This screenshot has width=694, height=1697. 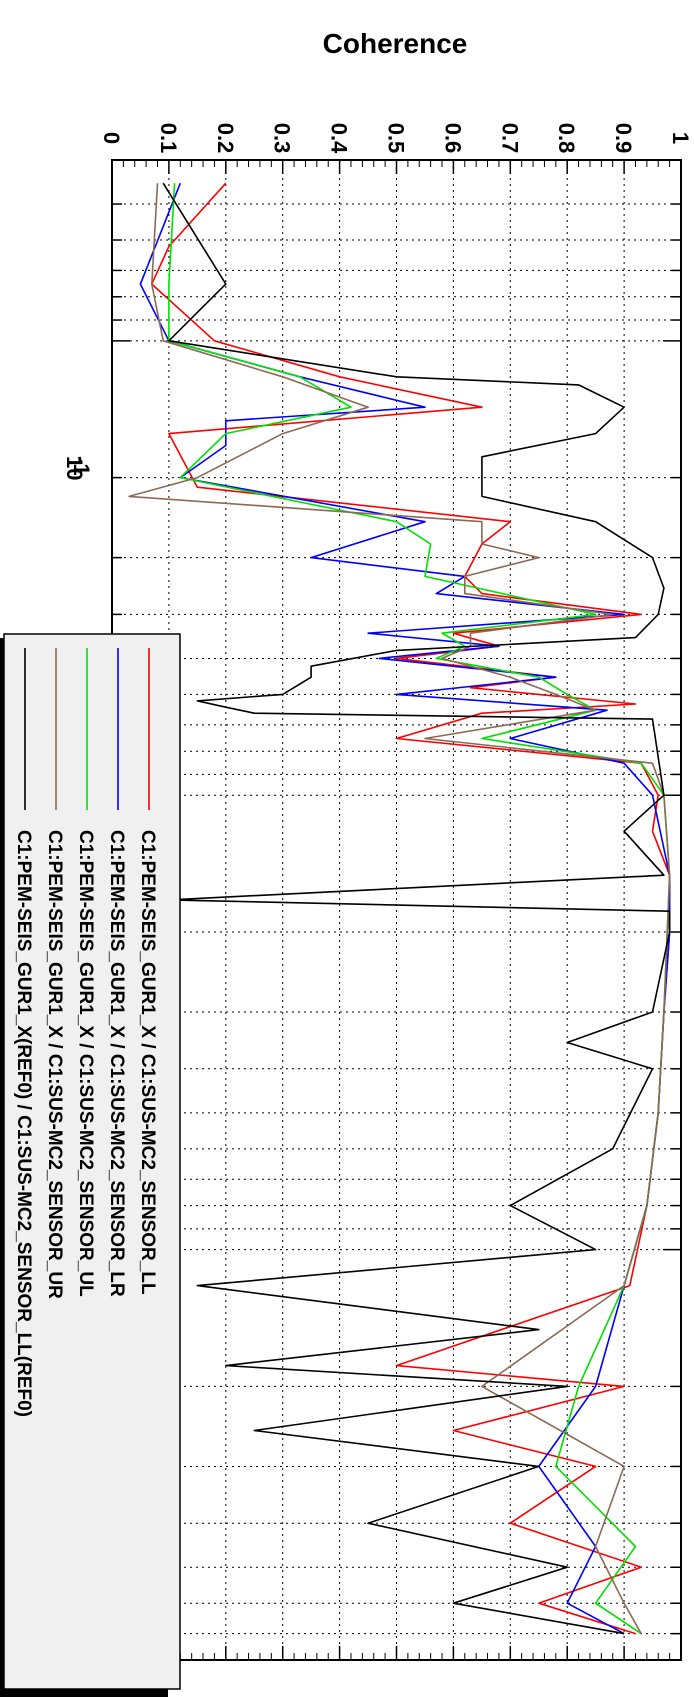 What do you see at coordinates (111, 138) in the screenshot?
I see `y-tick-label: 0` at bounding box center [111, 138].